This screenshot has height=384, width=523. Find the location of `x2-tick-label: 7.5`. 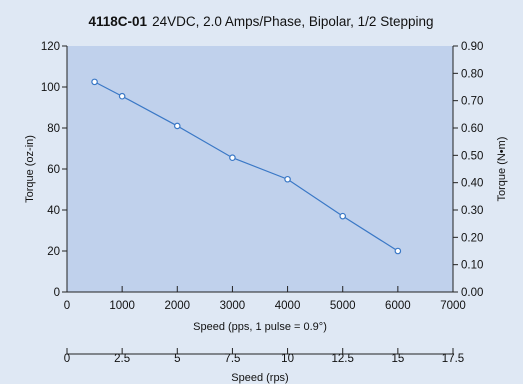

x2-tick-label: 7.5 is located at coordinates (232, 359).